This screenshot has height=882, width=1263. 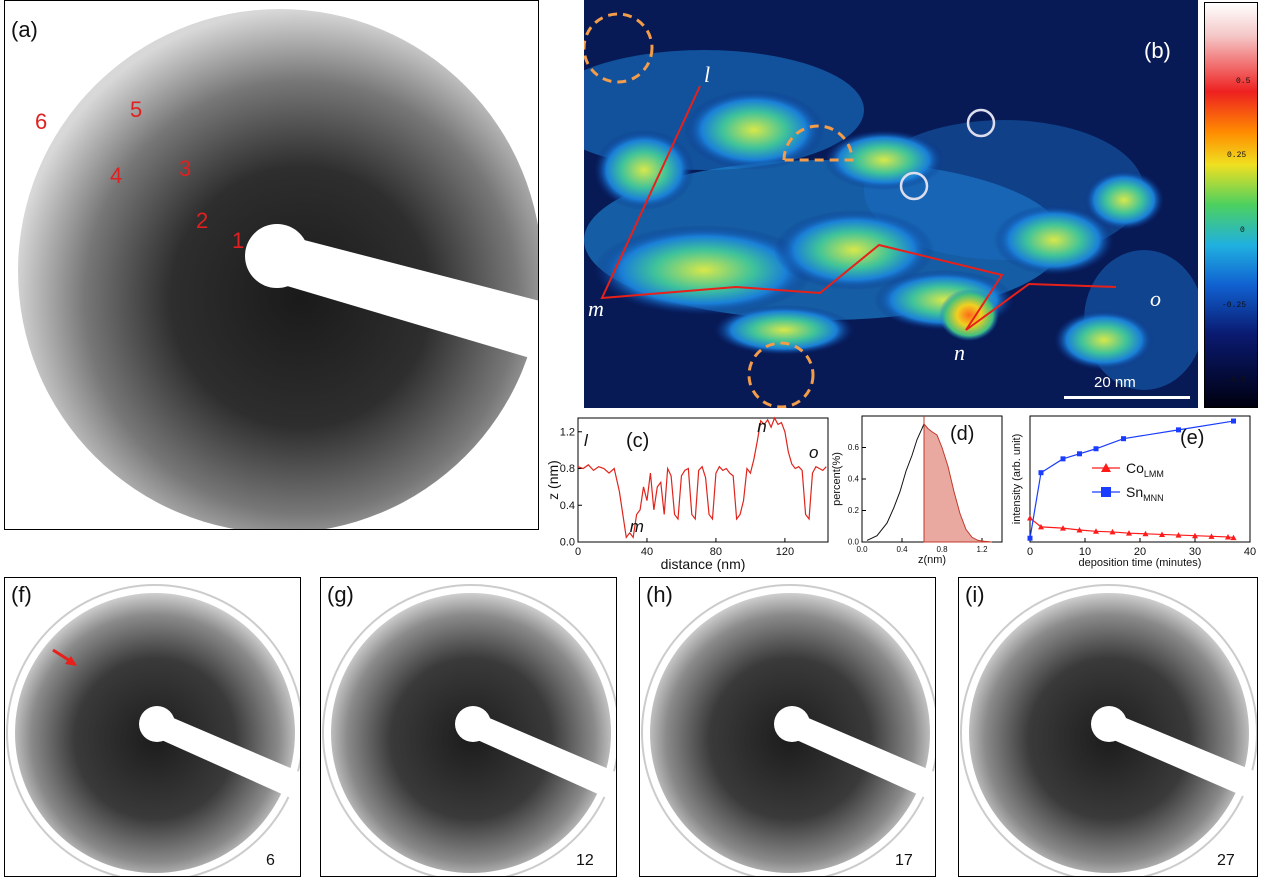 What do you see at coordinates (41, 121) in the screenshot?
I see `ring-label-6: 6` at bounding box center [41, 121].